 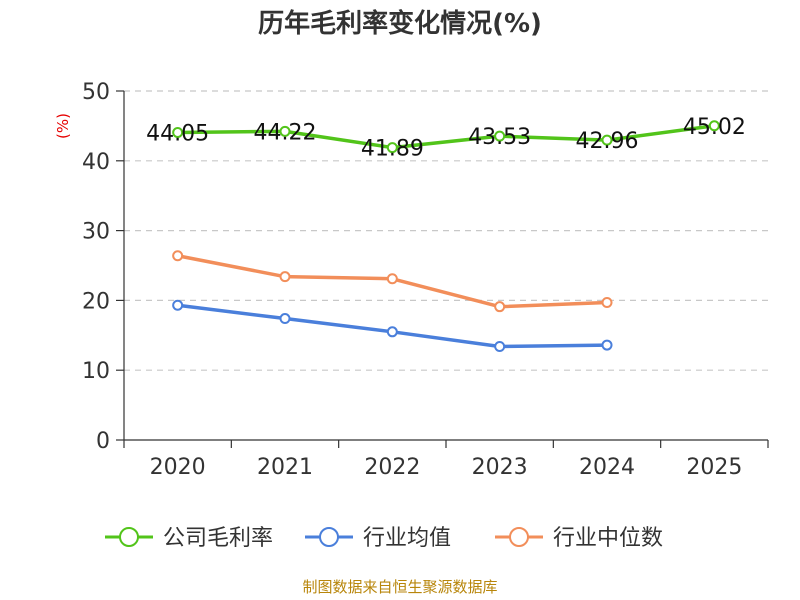 I want to click on x-tick-label: 2022, so click(x=392, y=467).